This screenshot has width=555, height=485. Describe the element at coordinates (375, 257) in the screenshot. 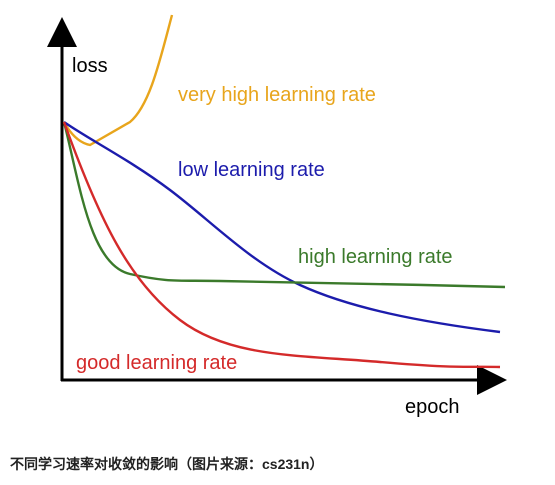

I see `curve-label: high learning rate` at that location.